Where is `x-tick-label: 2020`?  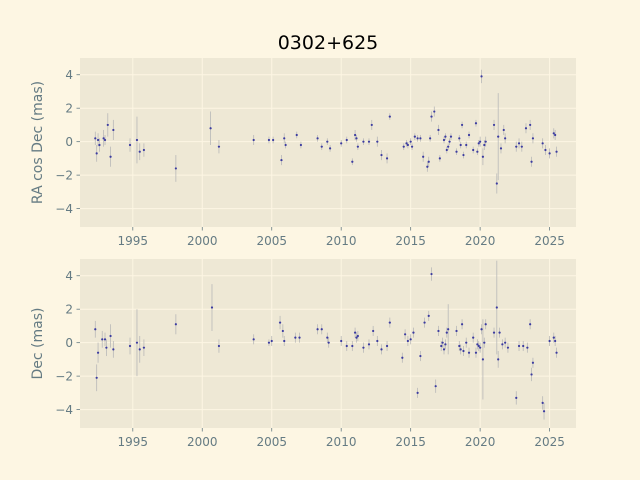
x-tick-label: 2020 is located at coordinates (480, 241).